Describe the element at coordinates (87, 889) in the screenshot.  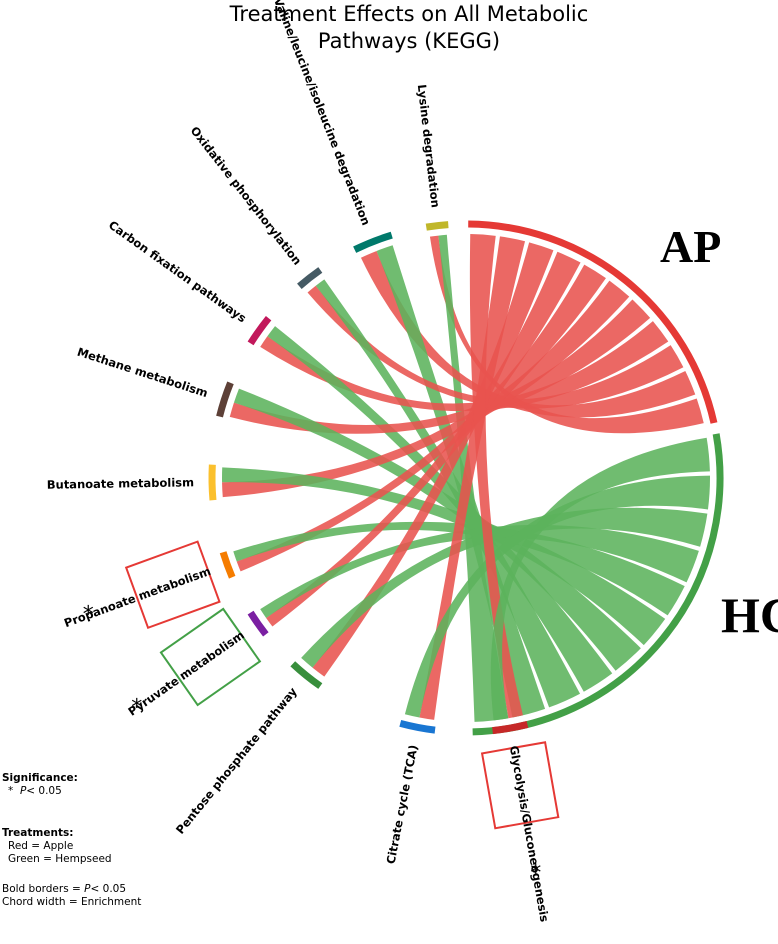
I see `legend-bold-p: P` at that location.